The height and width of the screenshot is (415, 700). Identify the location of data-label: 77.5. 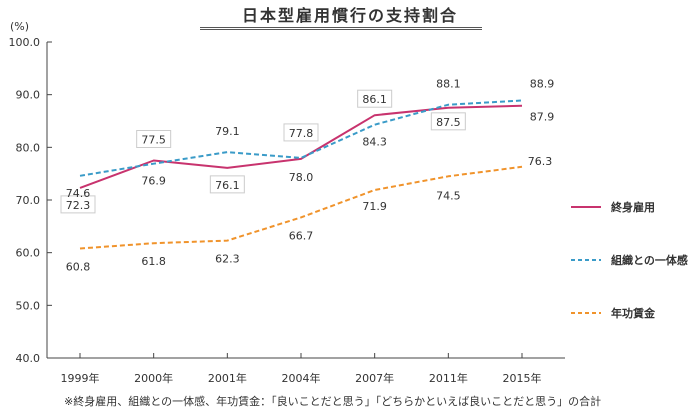
(153, 140).